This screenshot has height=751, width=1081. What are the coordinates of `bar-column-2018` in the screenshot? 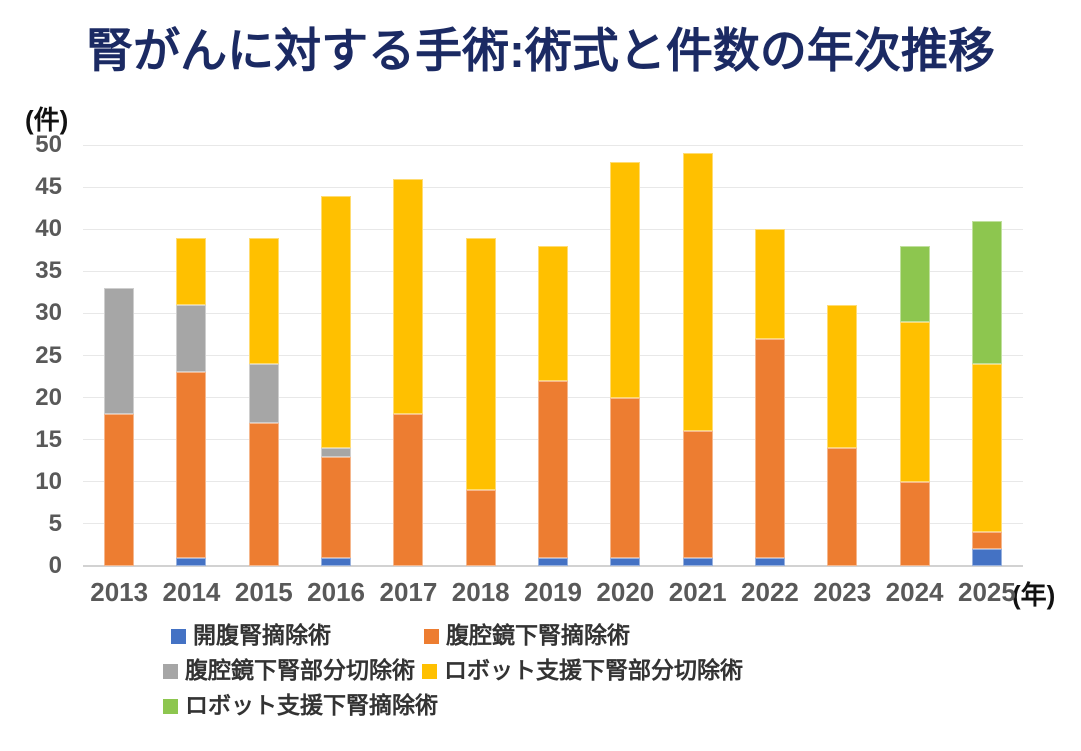 It's located at (481, 355).